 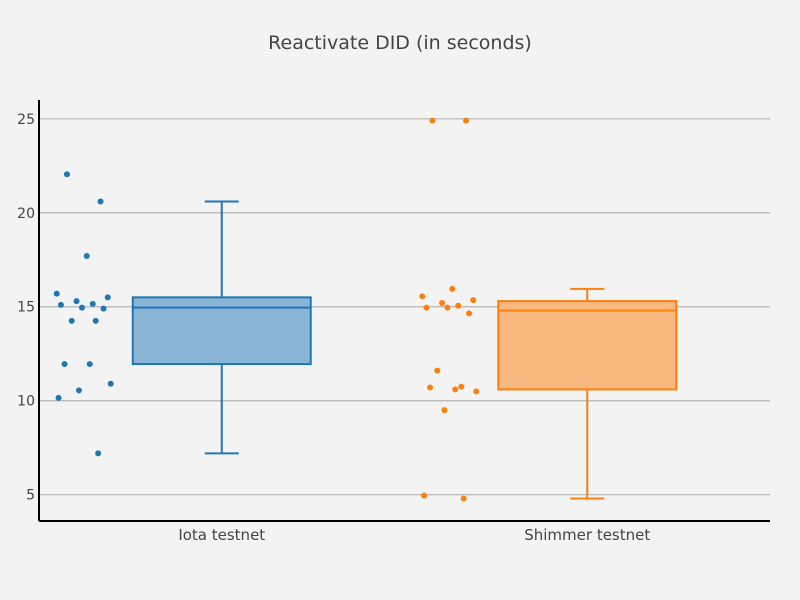 What do you see at coordinates (30, 496) in the screenshot?
I see `y-tick-label: 5` at bounding box center [30, 496].